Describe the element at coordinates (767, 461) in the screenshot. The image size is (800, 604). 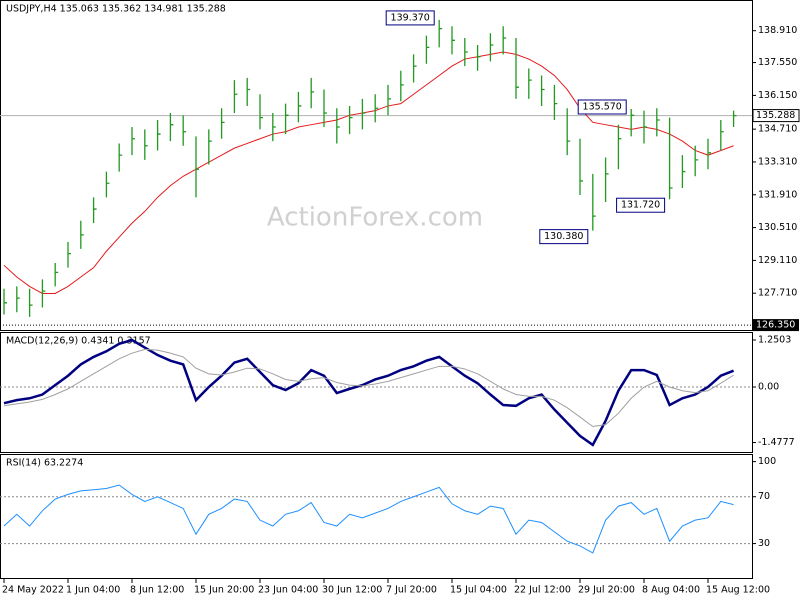
I see `y-tick-label: 100` at that location.